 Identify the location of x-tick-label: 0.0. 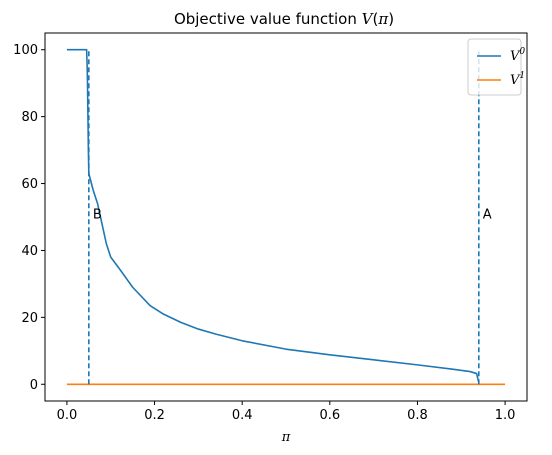
(67, 415).